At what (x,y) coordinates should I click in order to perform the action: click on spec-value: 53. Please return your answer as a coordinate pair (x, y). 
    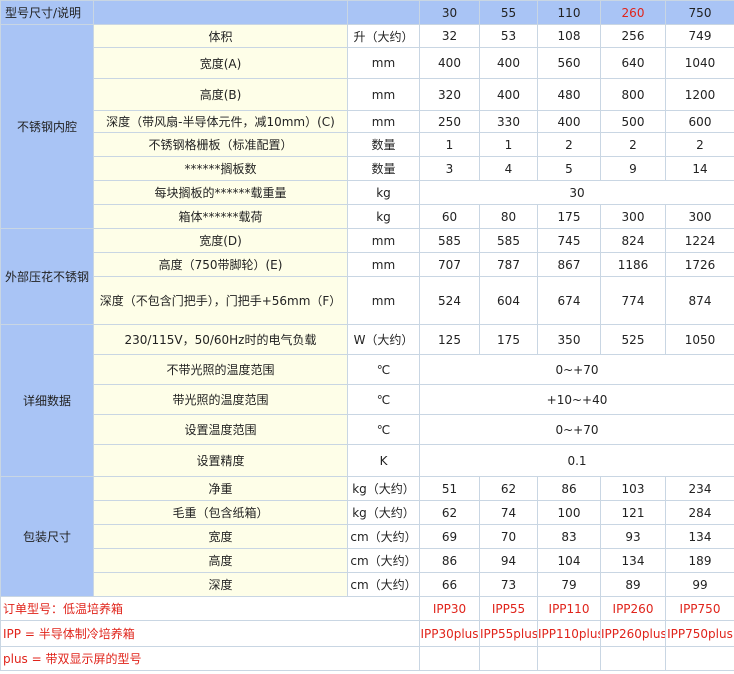
    Looking at the image, I should click on (508, 36).